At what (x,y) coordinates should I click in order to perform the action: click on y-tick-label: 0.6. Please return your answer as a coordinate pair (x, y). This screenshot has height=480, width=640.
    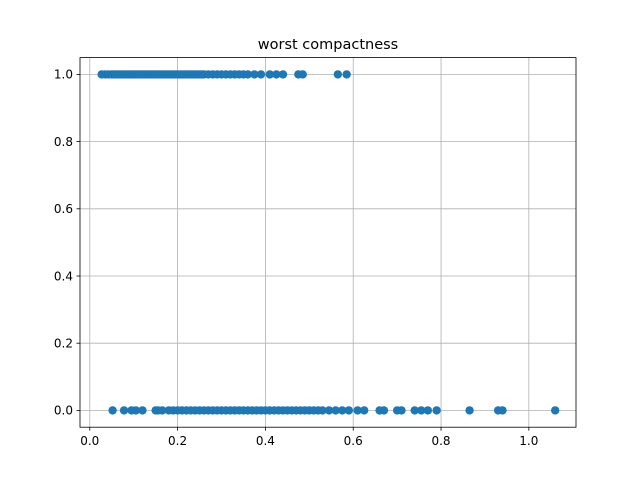
    Looking at the image, I should click on (63, 209).